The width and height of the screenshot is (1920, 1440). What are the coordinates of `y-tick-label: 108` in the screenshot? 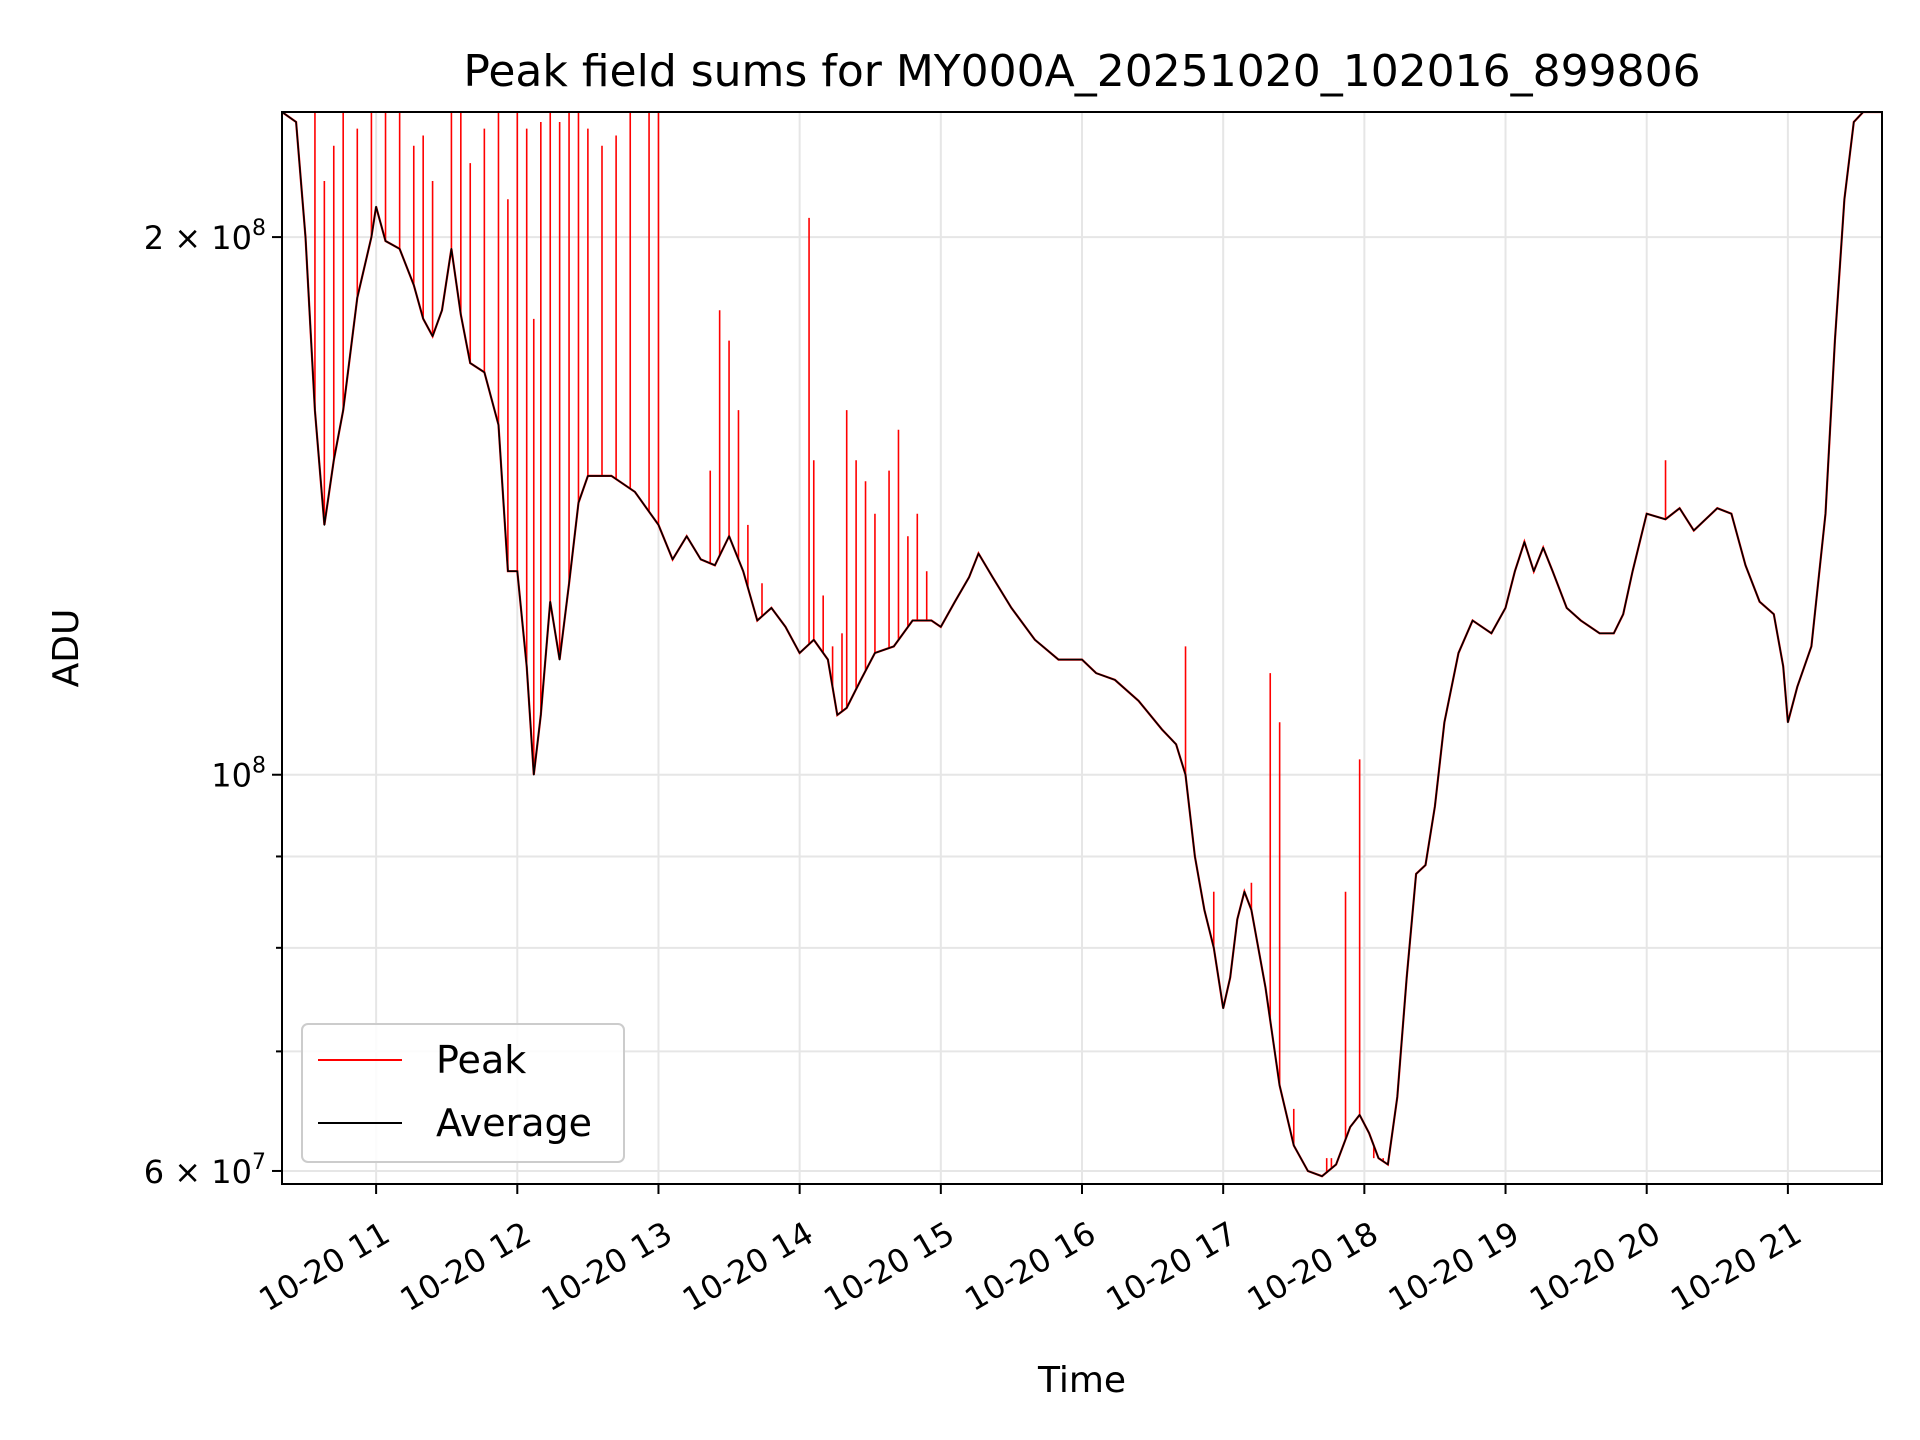 It's located at (238, 774).